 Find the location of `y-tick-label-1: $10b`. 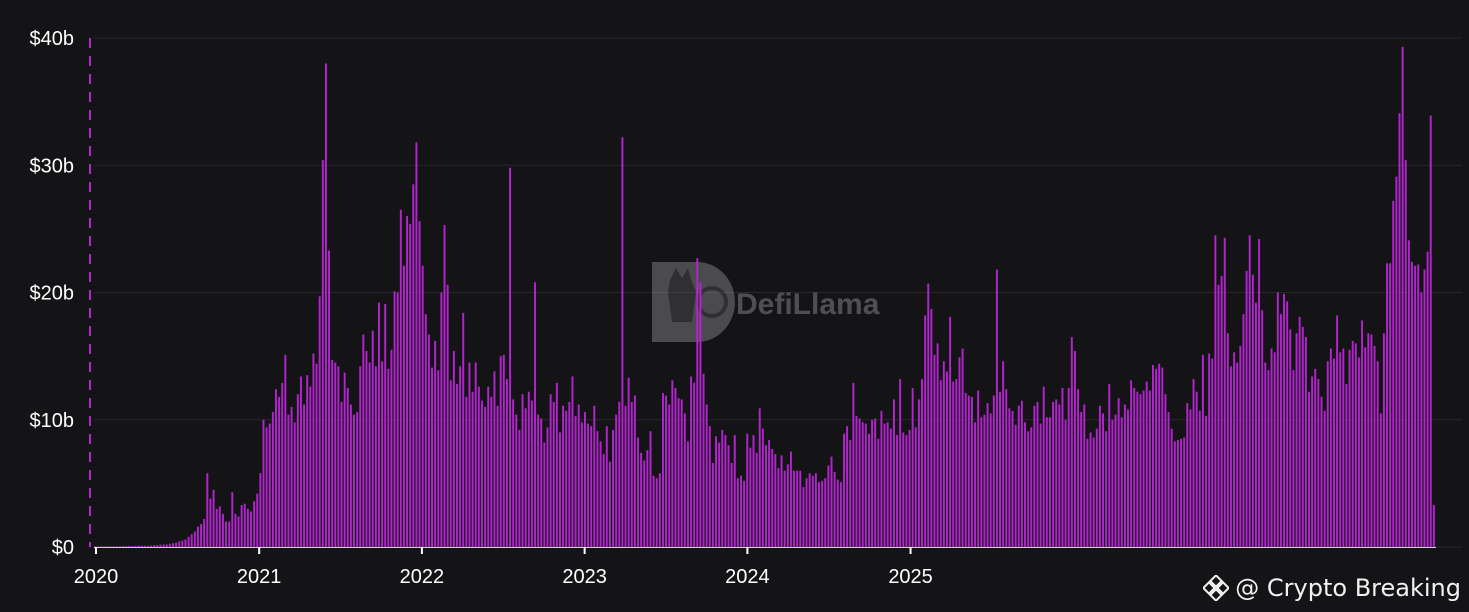

y-tick-label-1: $10b is located at coordinates (52, 421).